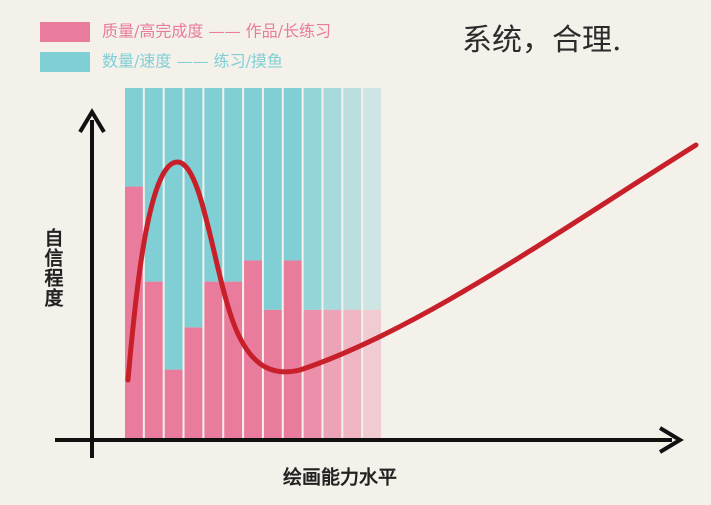 The height and width of the screenshot is (505, 711). Describe the element at coordinates (340, 477) in the screenshot. I see `x-axis-label: 绘画能力水平` at that location.